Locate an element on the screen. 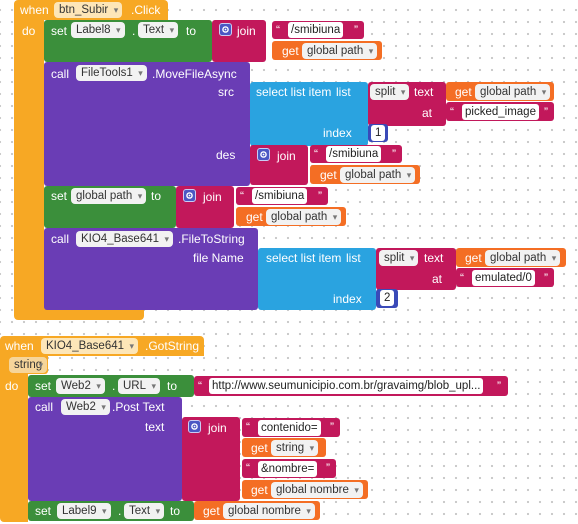 The image size is (578, 524). method-name: .Post Text is located at coordinates (138, 407).